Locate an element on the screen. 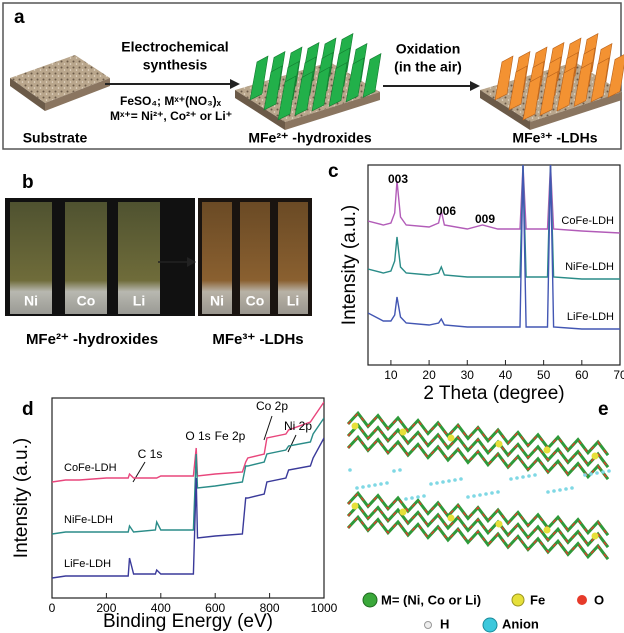 This screenshot has height=633, width=624. substrate is located at coordinates (60, 79).